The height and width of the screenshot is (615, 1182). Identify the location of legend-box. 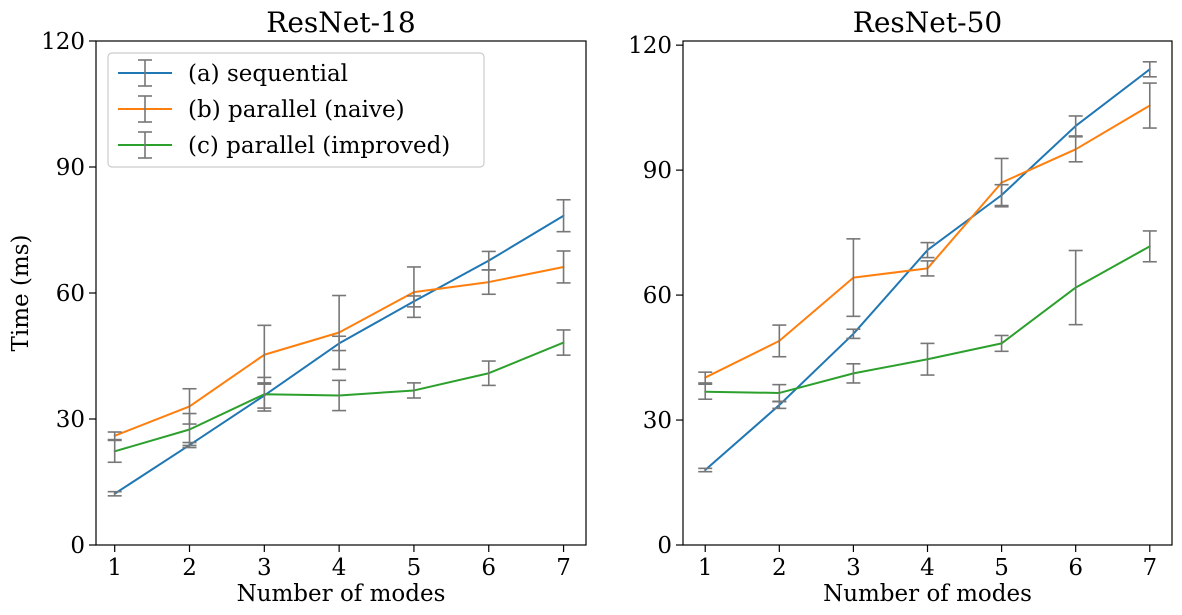
(296, 110).